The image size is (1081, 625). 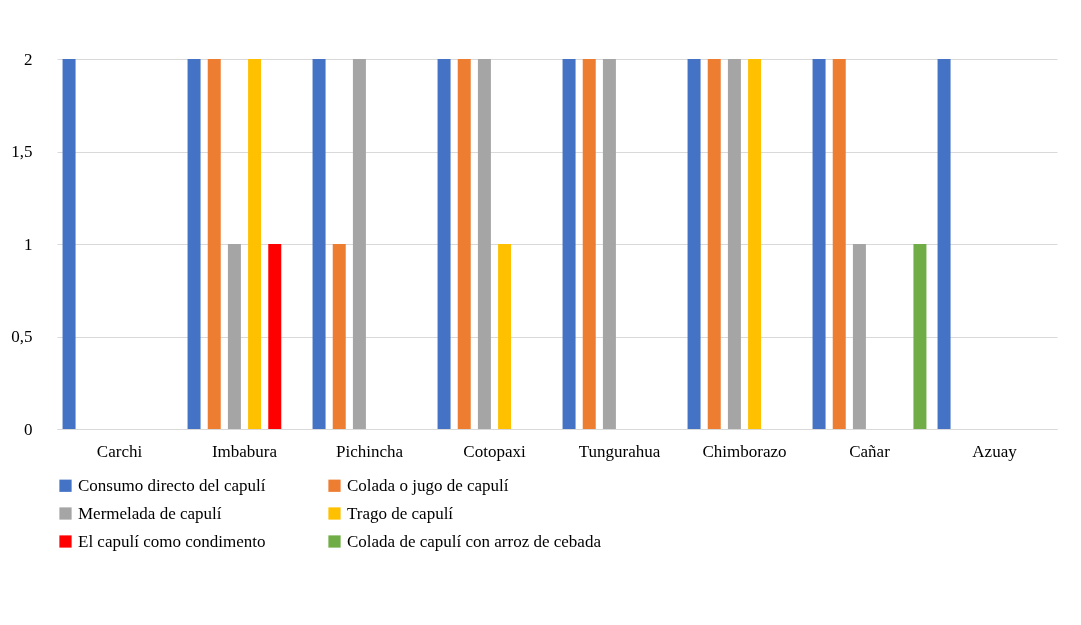 I want to click on x-tick-label: Tungurahua, so click(x=619, y=451).